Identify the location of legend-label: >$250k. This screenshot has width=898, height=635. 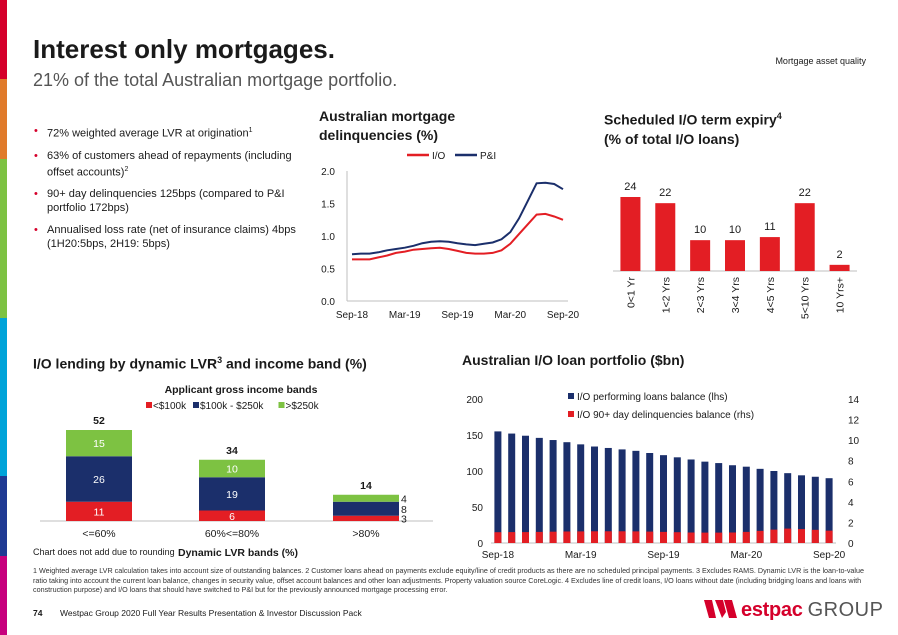
(303, 406).